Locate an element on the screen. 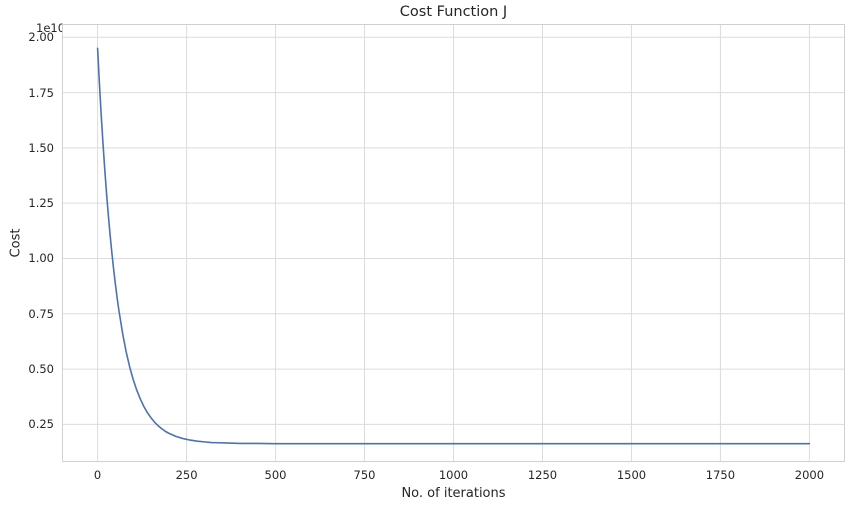  x-axis-label: No. of iterations is located at coordinates (453, 493).